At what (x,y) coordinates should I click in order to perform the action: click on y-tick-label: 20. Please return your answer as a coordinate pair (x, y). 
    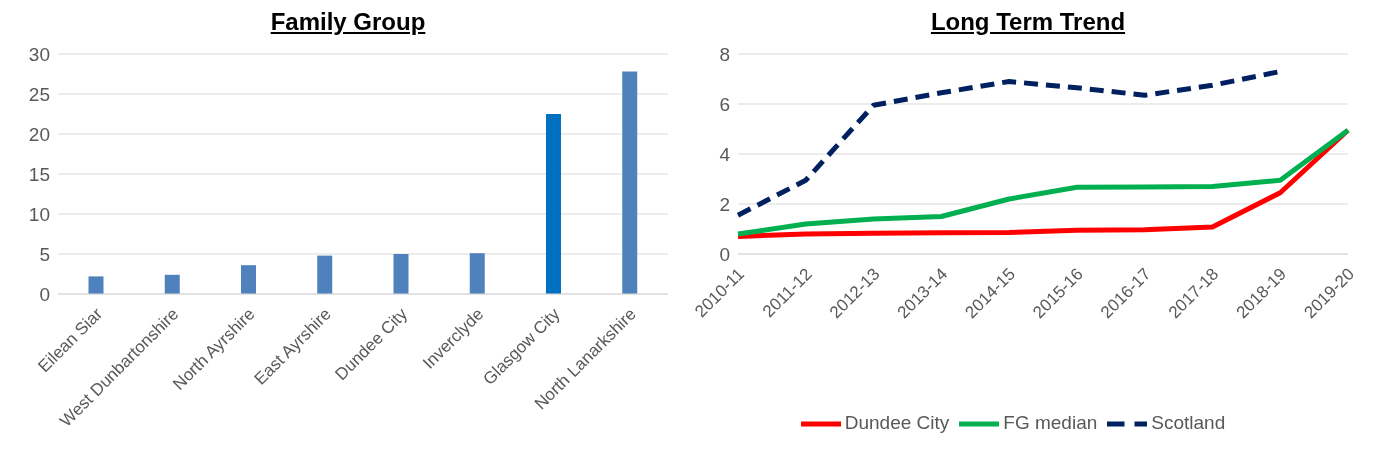
    Looking at the image, I should click on (39, 134).